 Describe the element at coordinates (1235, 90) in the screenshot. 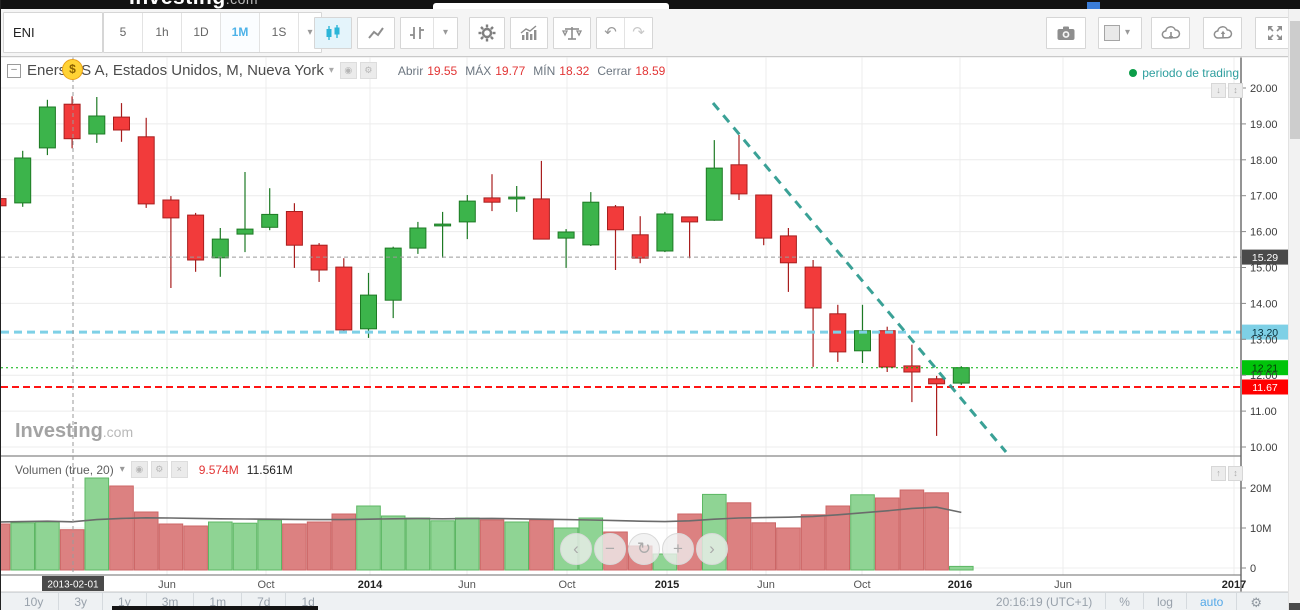

I see `scale-expand-icon: ↕` at that location.